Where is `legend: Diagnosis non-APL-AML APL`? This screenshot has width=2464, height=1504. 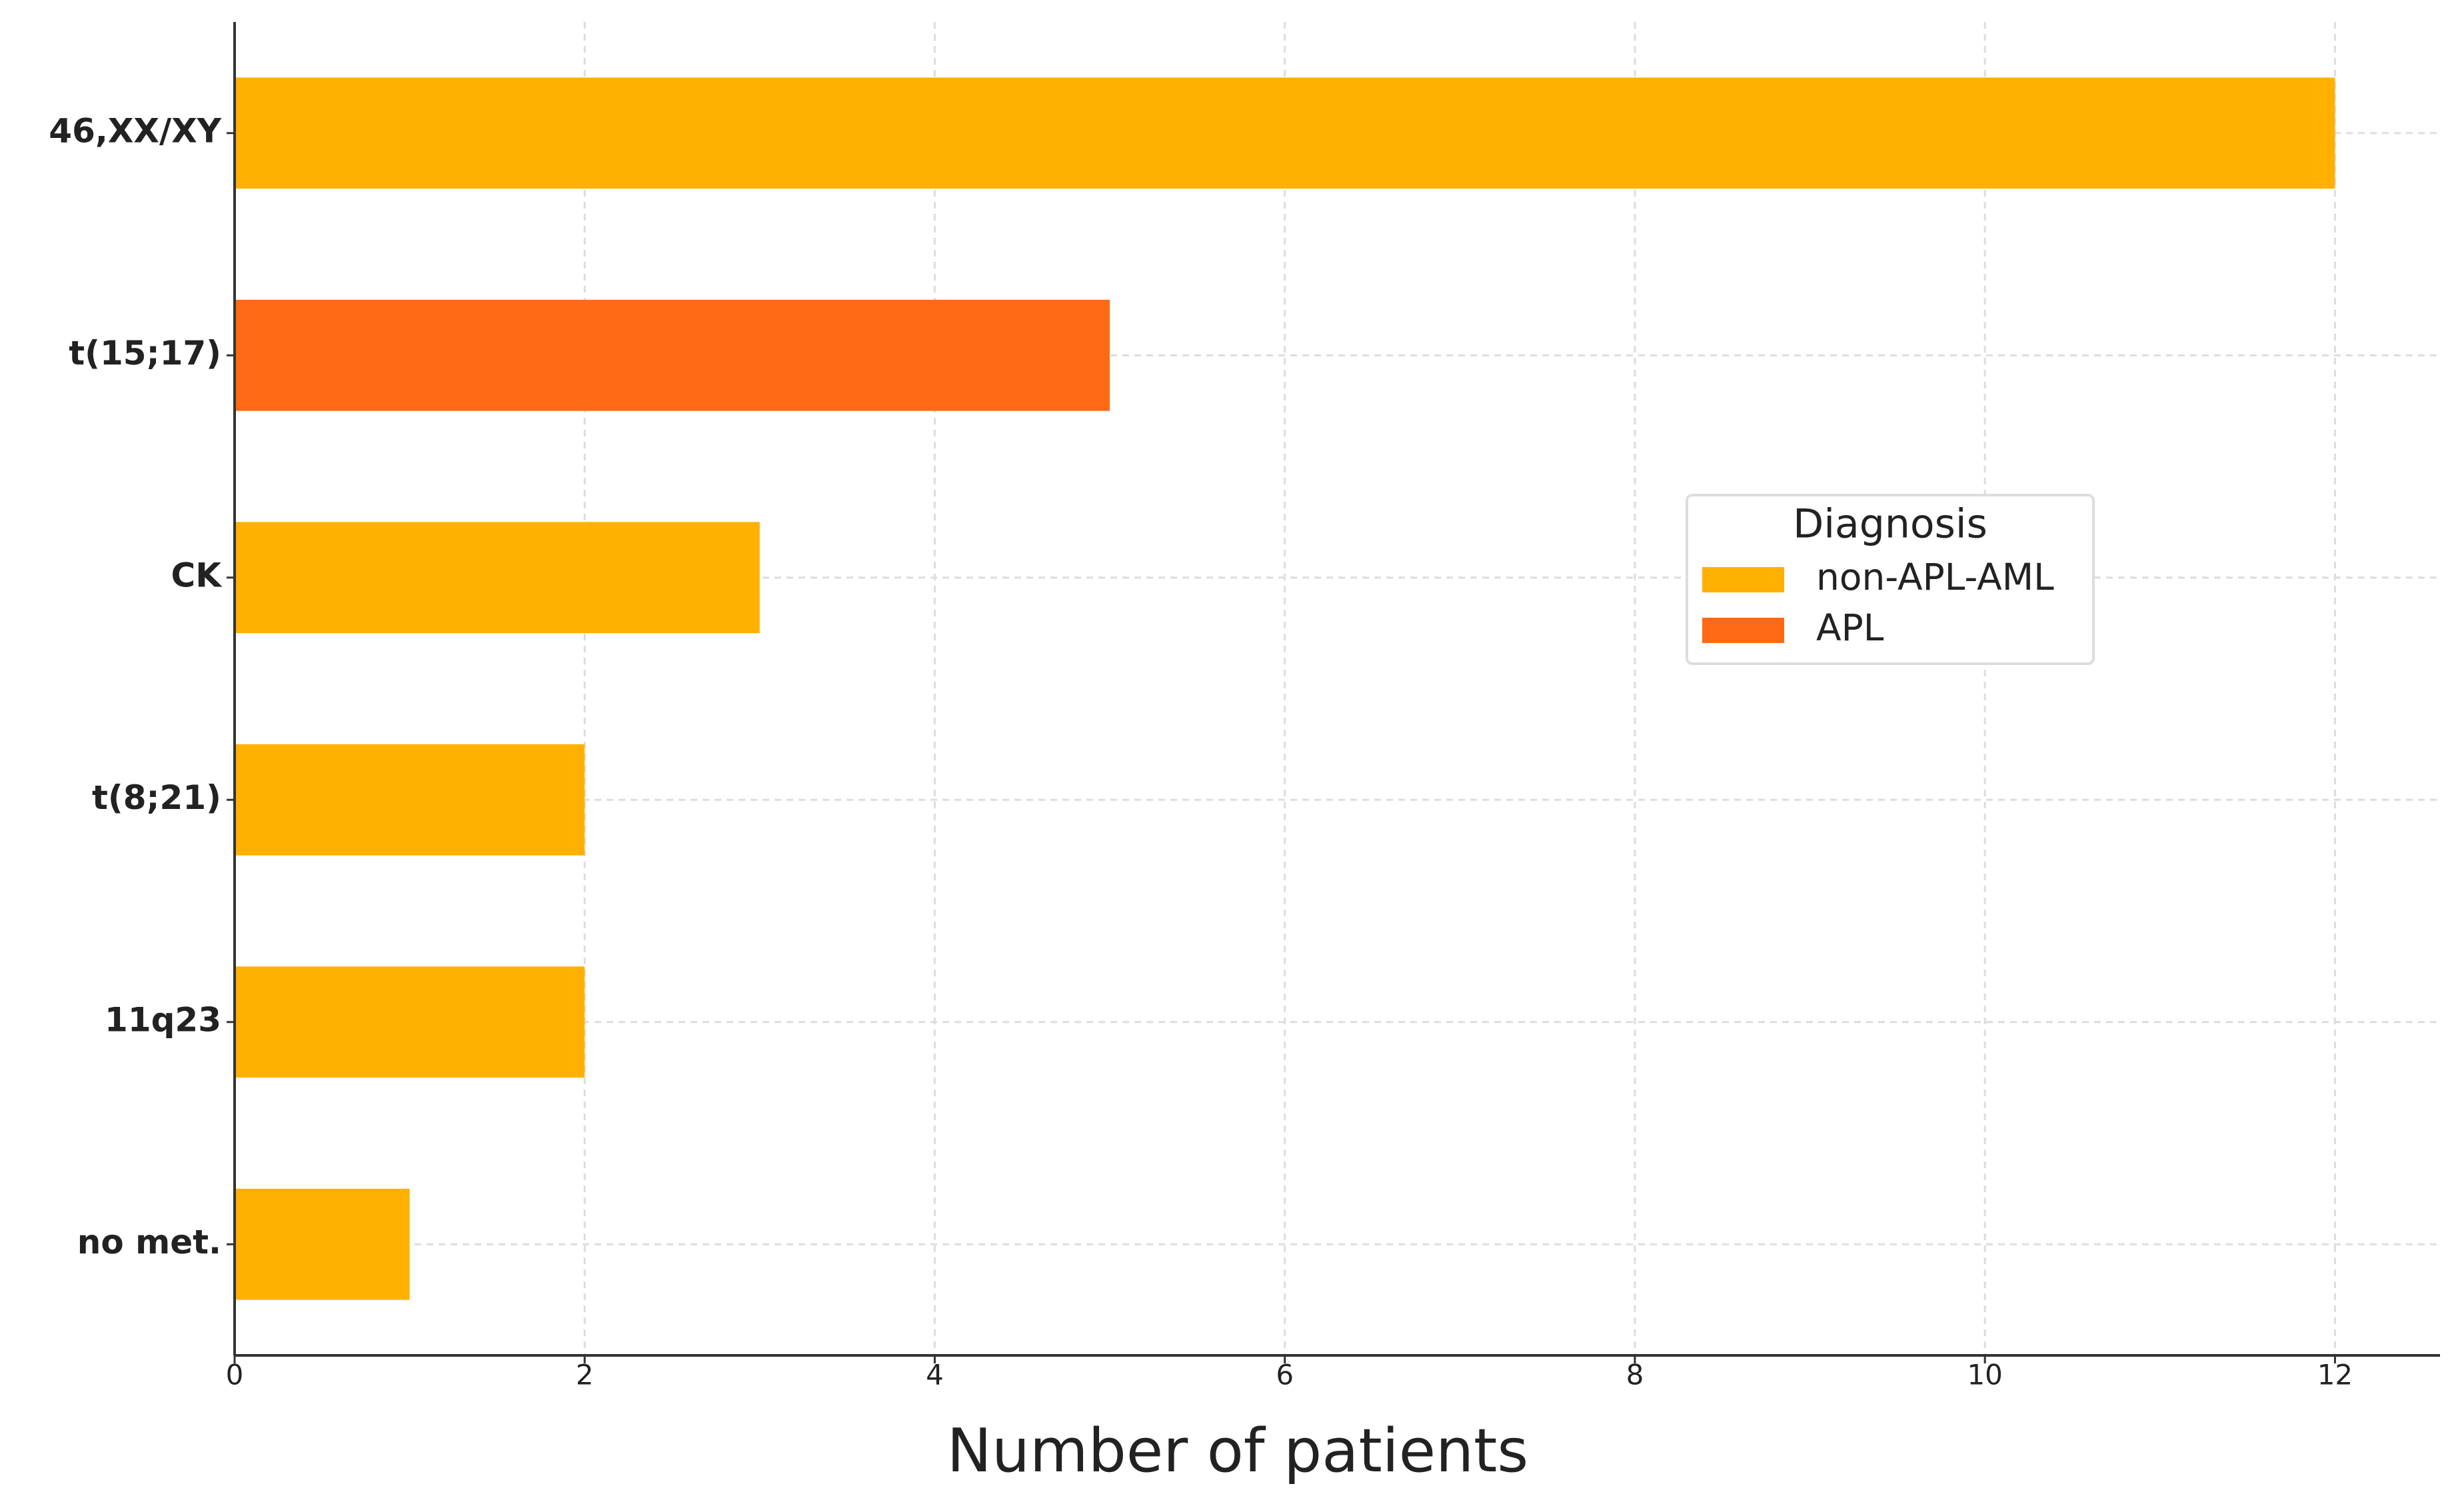
legend: Diagnosis non-APL-AML APL is located at coordinates (1890, 579).